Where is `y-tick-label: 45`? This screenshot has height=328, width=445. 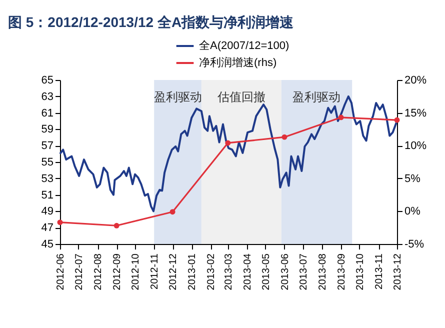 y-tick-label: 45 is located at coordinates (47, 244).